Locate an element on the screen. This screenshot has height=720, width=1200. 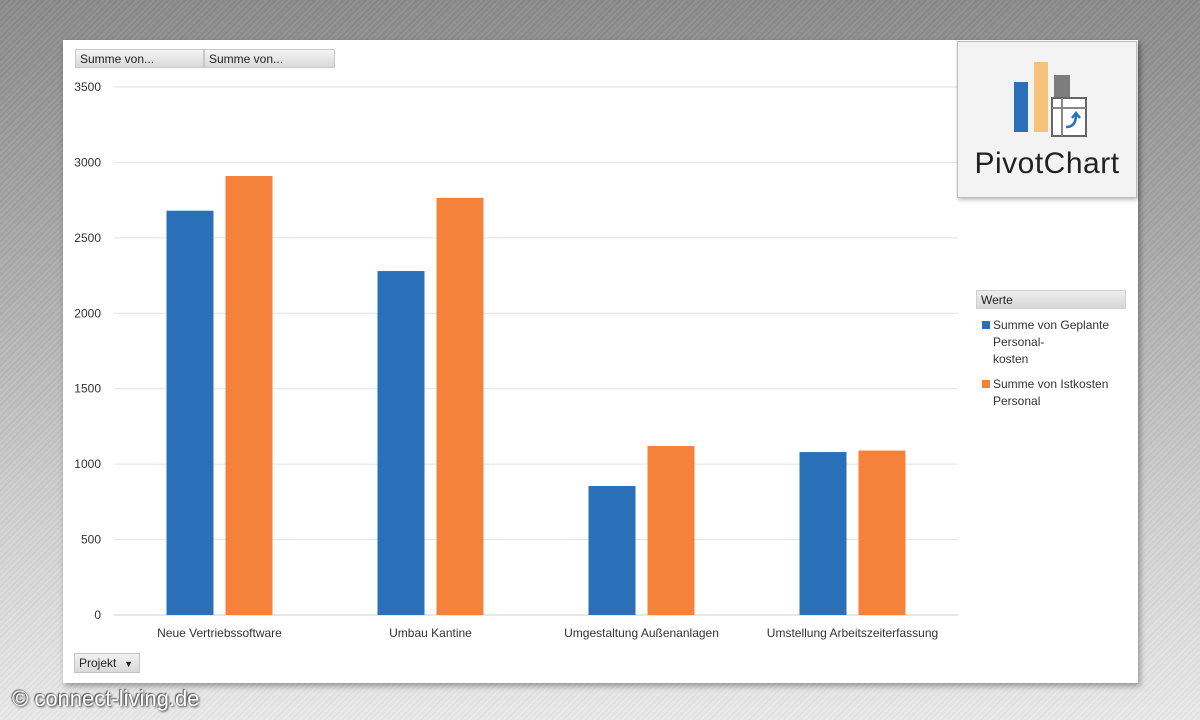
watermark: © connect-living.de is located at coordinates (106, 698).